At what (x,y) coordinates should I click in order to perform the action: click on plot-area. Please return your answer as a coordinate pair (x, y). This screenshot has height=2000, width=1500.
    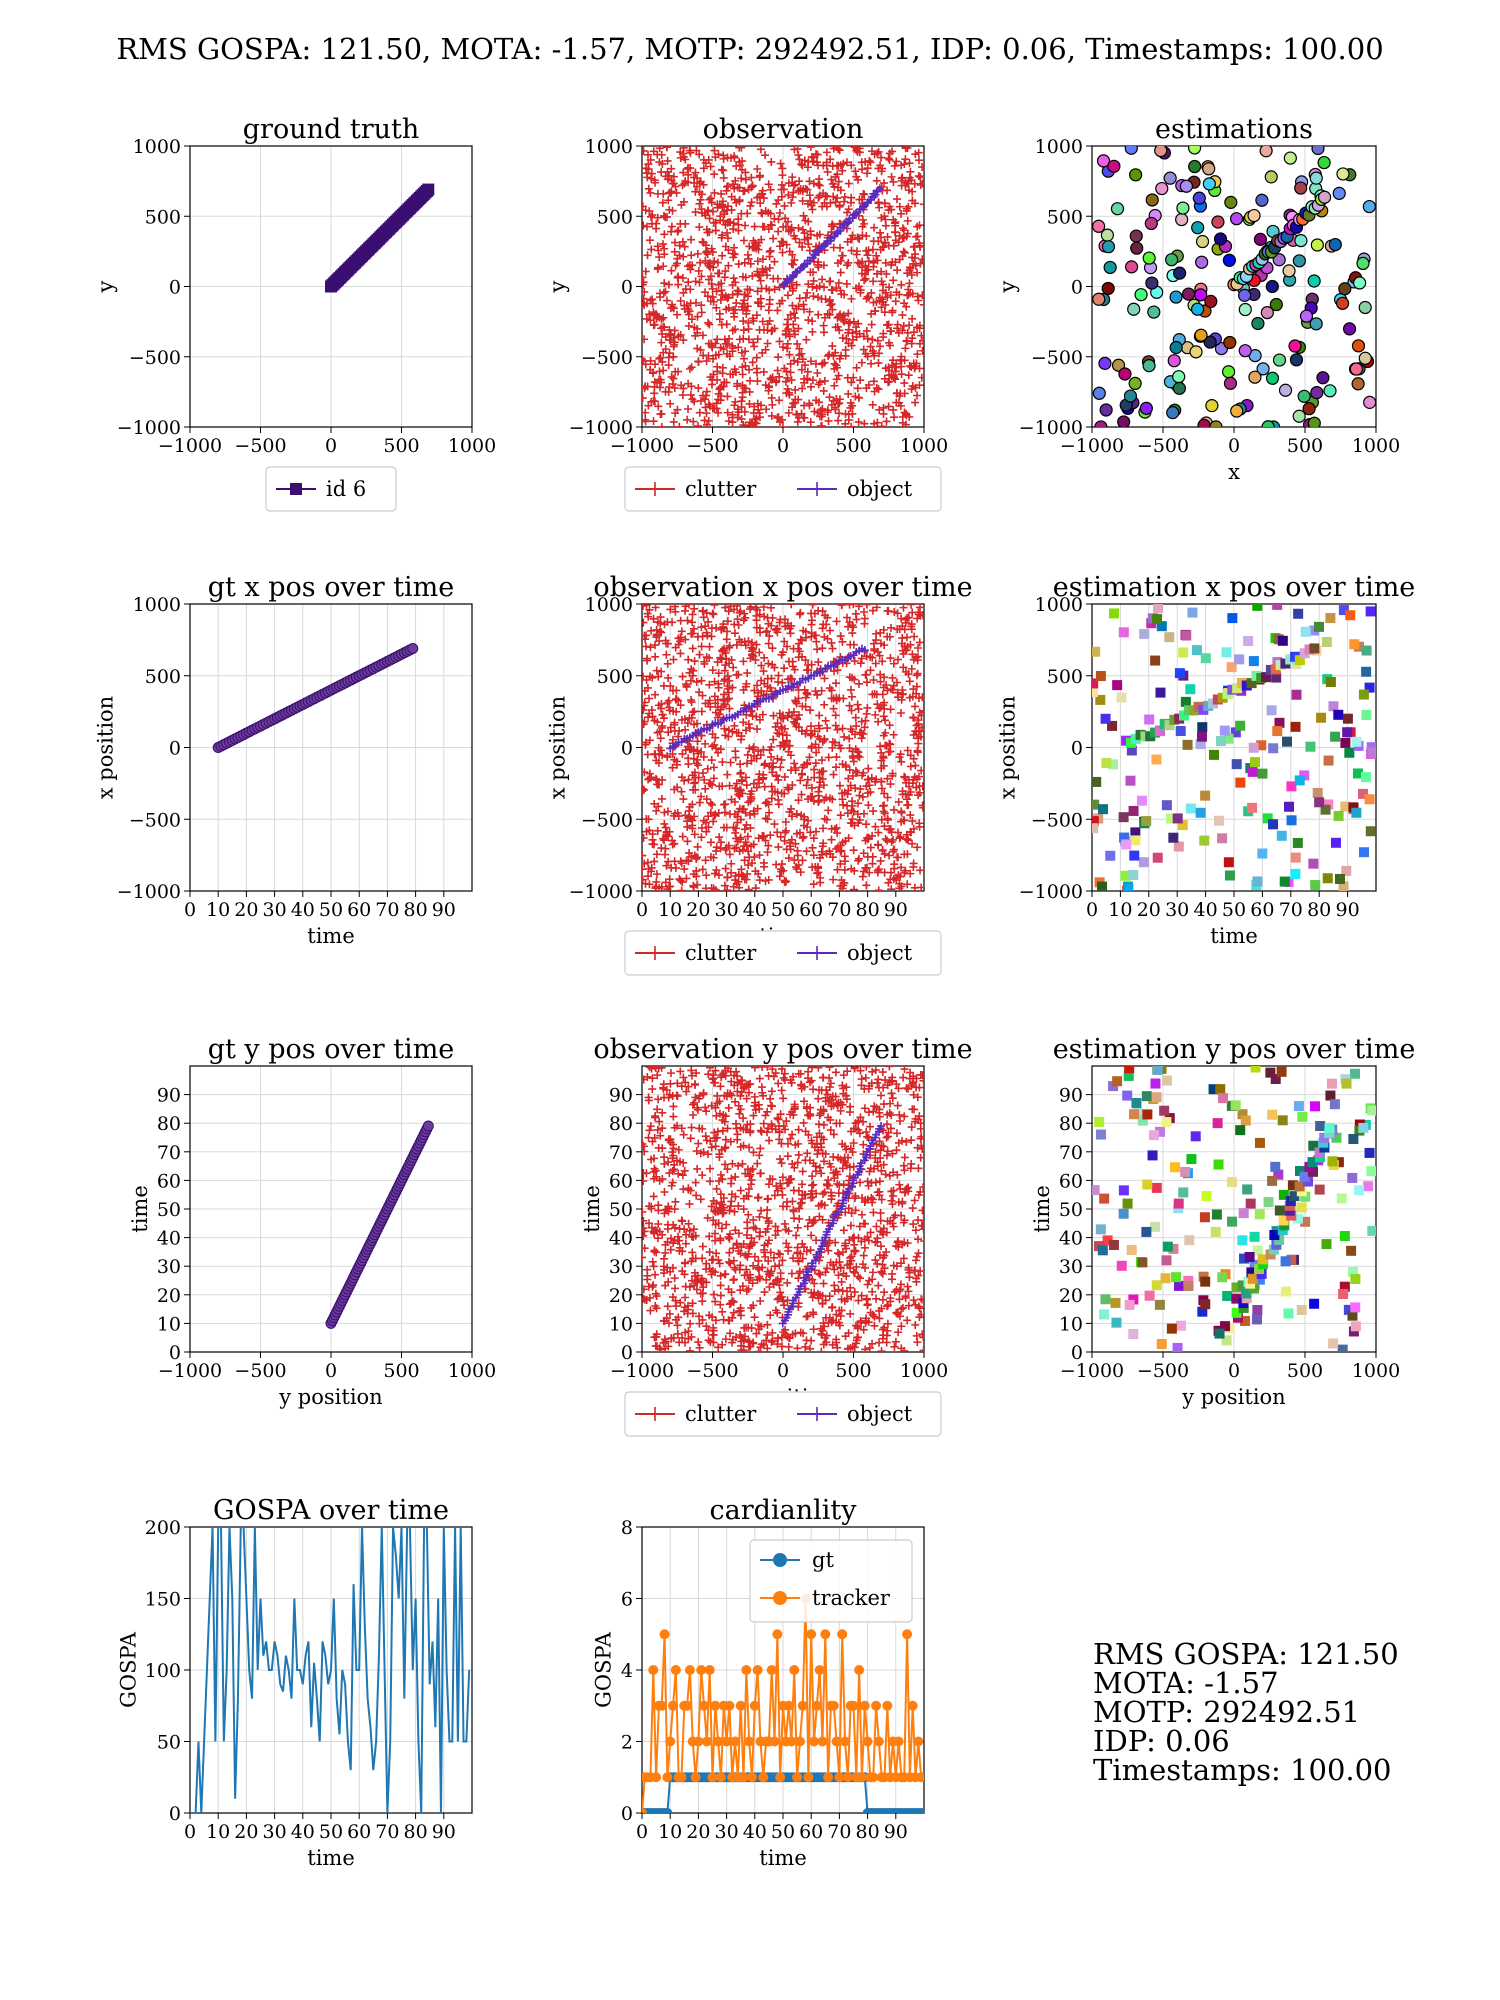
    Looking at the image, I should click on (783, 1209).